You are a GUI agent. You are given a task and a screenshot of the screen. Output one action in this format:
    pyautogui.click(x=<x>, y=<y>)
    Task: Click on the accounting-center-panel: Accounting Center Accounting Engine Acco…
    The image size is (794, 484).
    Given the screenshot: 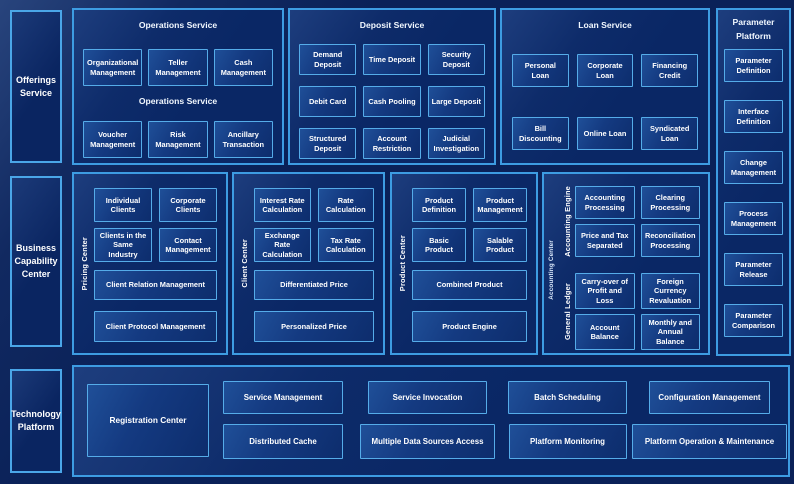 What is the action you would take?
    pyautogui.click(x=626, y=263)
    